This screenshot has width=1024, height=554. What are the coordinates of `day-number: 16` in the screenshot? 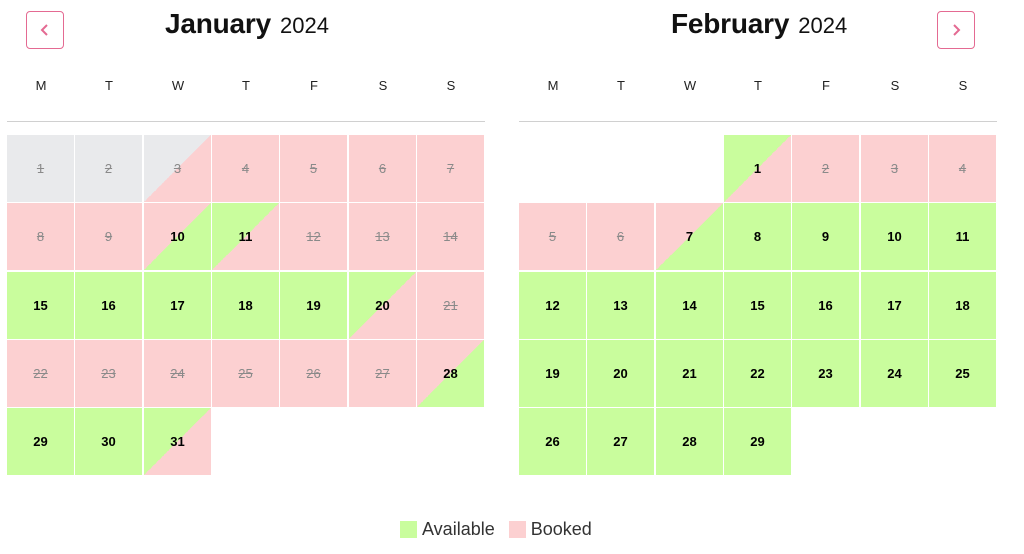 It's located at (108, 305).